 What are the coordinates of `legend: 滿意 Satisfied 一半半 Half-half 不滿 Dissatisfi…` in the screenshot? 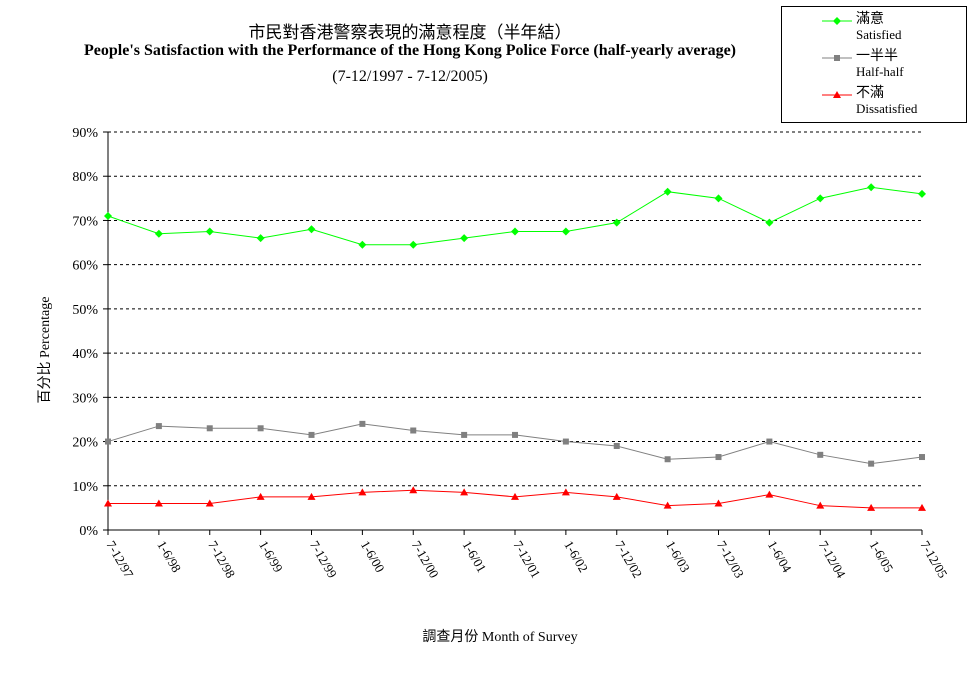 It's located at (874, 64).